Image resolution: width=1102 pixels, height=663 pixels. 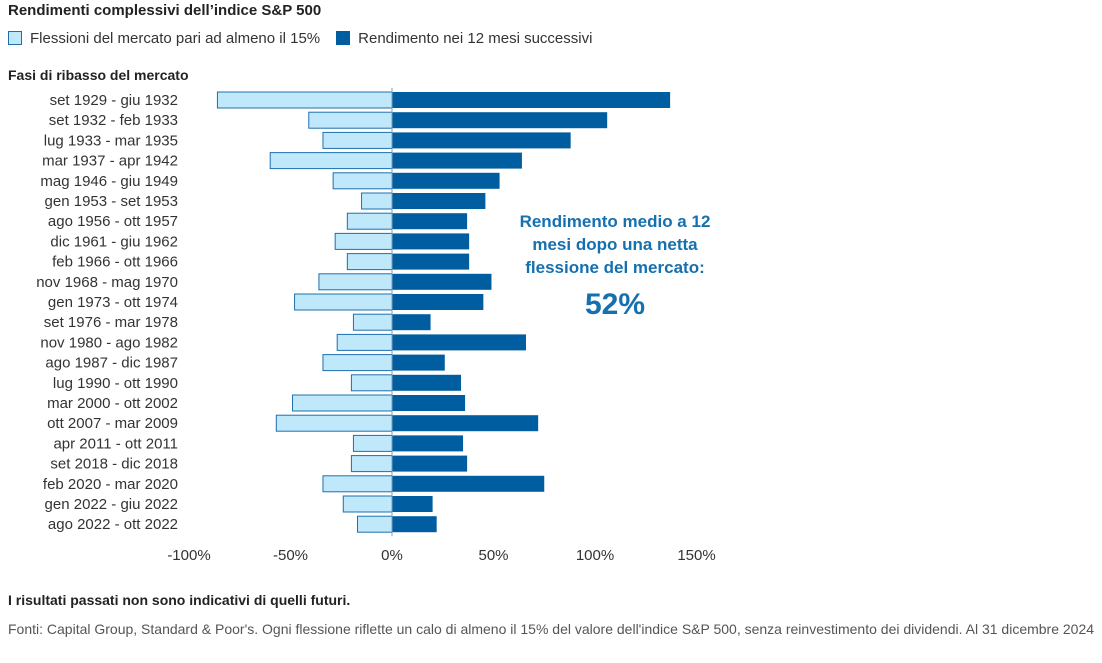 What do you see at coordinates (109, 342) in the screenshot?
I see `category-label: nov 1980 - ago 1982` at bounding box center [109, 342].